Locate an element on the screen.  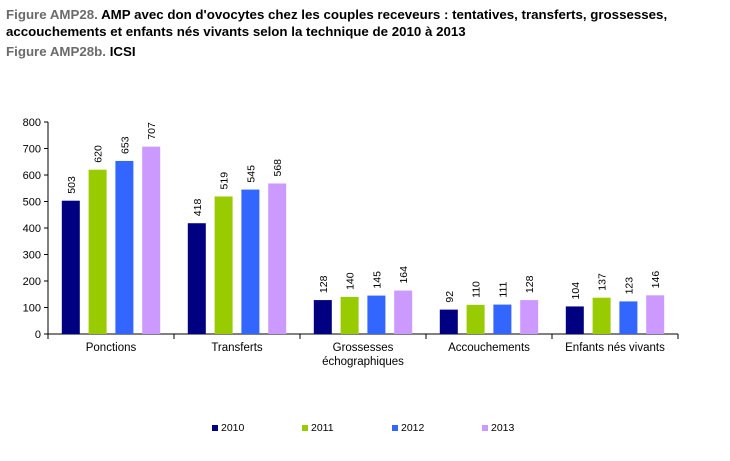
y-tick-label: 300 is located at coordinates (32, 256).